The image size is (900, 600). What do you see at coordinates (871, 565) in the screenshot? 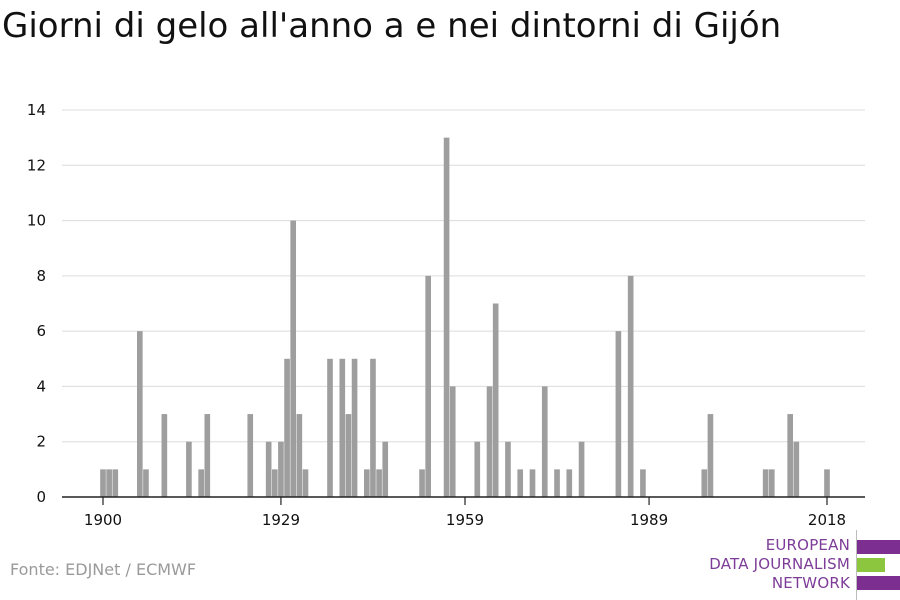
I see `logo-bar-middle` at bounding box center [871, 565].